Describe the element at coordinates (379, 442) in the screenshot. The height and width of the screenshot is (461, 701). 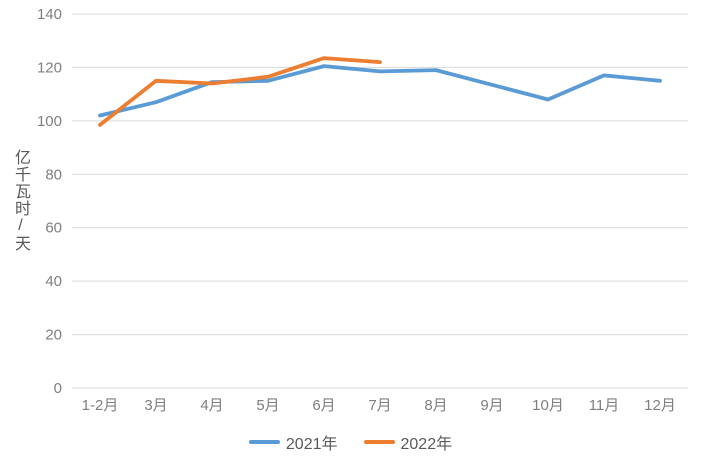
I see `legend-swatch-2022-icon` at that location.